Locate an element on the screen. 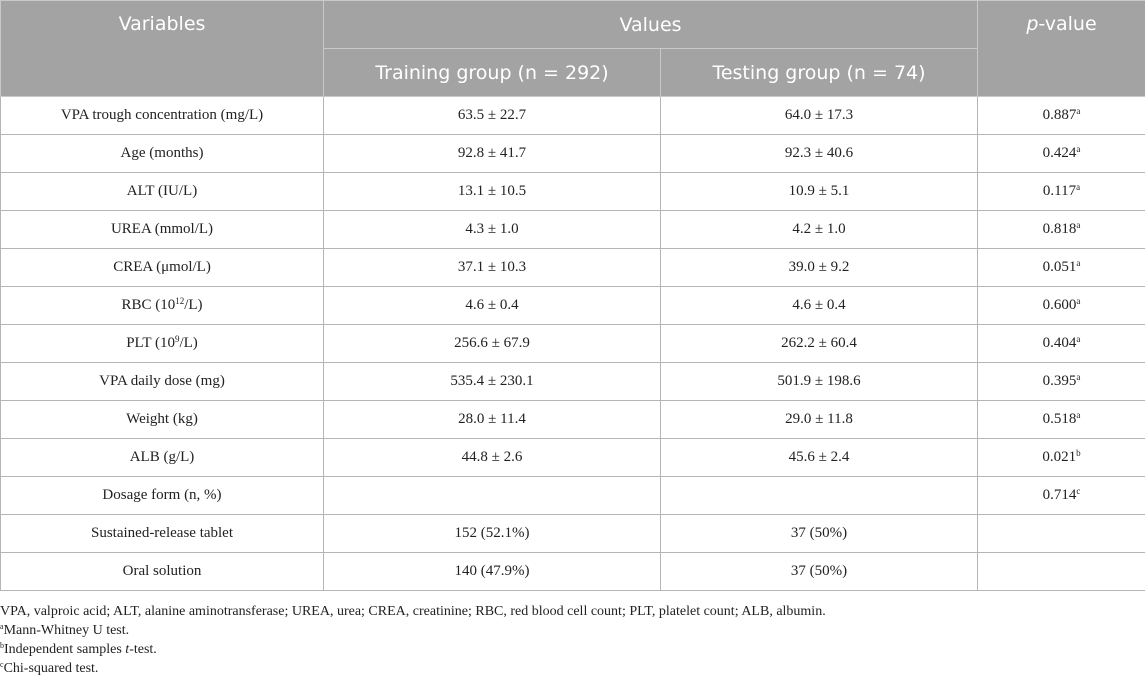  table-row: Age (months) 92.8 ± 41.7 92.3 ± 40.6 0.424a is located at coordinates (572, 153).